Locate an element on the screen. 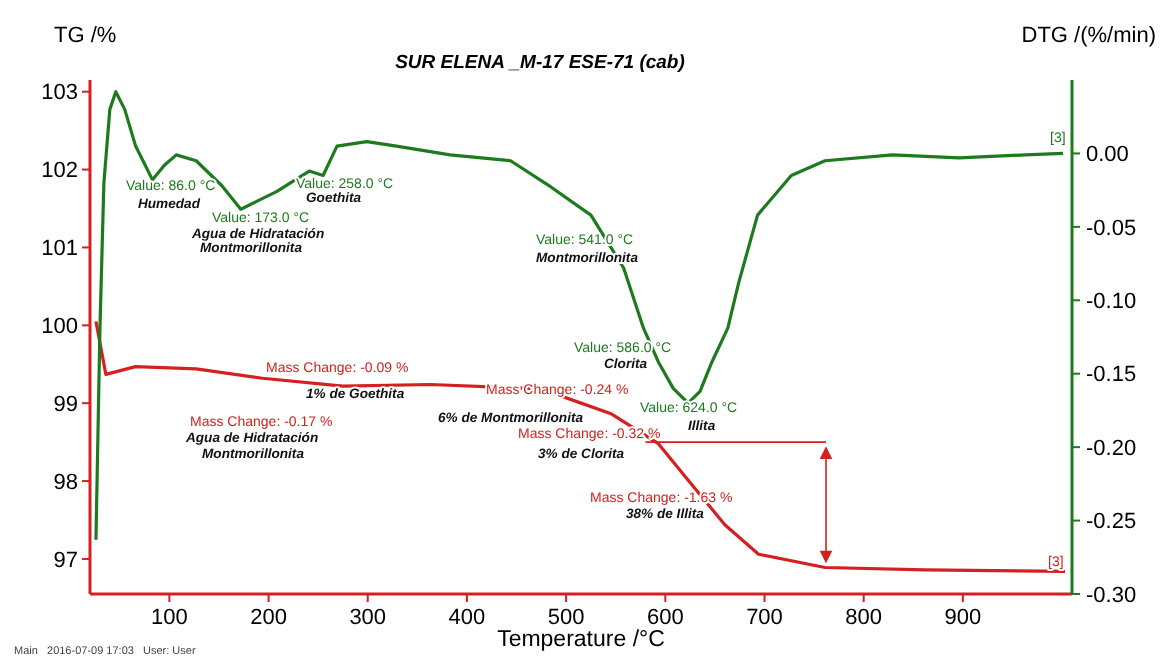 The width and height of the screenshot is (1168, 664). y2-axis-title: DTG /(%/min) is located at coordinates (1088, 36).